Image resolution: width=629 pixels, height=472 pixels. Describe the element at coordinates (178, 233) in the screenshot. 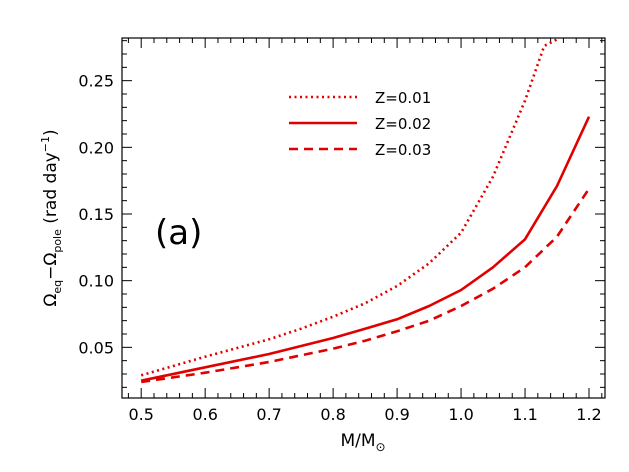

I see `panel-label: (a)` at that location.